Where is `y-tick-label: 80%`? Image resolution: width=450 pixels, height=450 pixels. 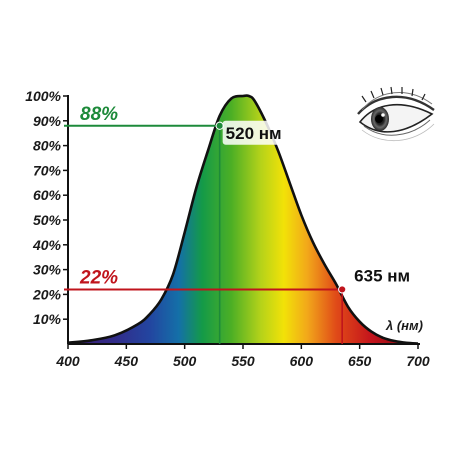
y-tick-label: 80% is located at coordinates (47, 146).